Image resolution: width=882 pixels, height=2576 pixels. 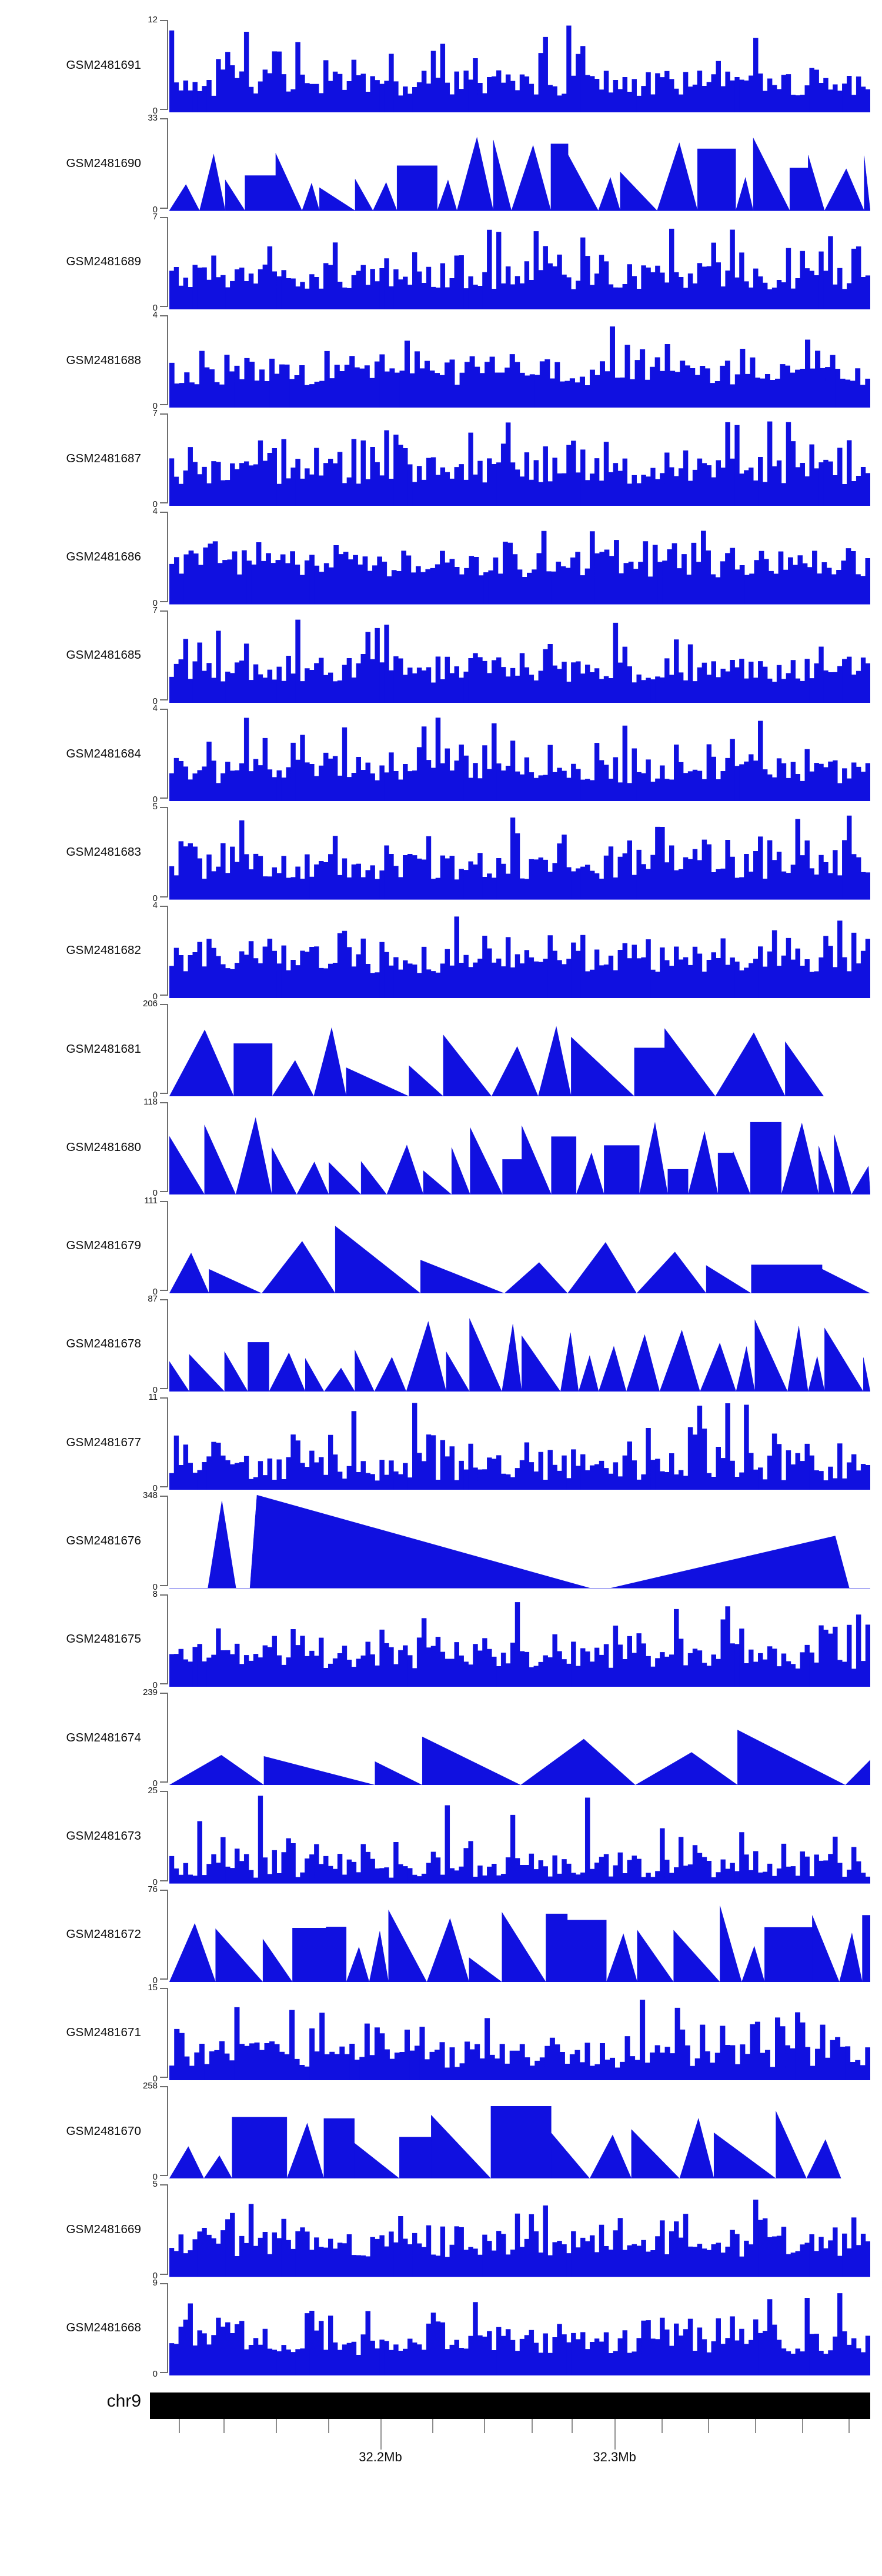 What do you see at coordinates (153, 1298) in the screenshot?
I see `y-axis-max-label: 87` at bounding box center [153, 1298].